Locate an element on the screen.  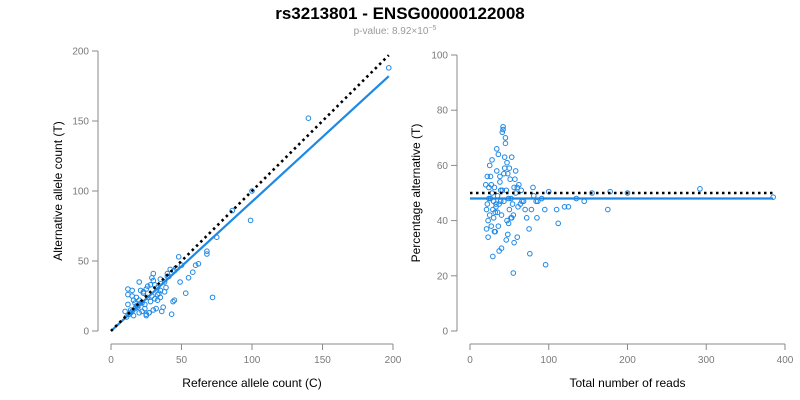
y-tick-label: 0 is located at coordinates (445, 332).